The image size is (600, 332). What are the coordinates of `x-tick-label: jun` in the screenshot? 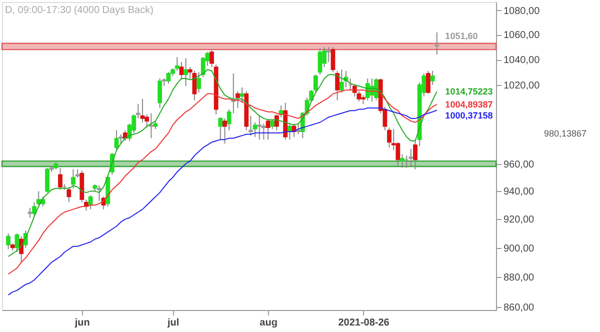 It's located at (82, 323).